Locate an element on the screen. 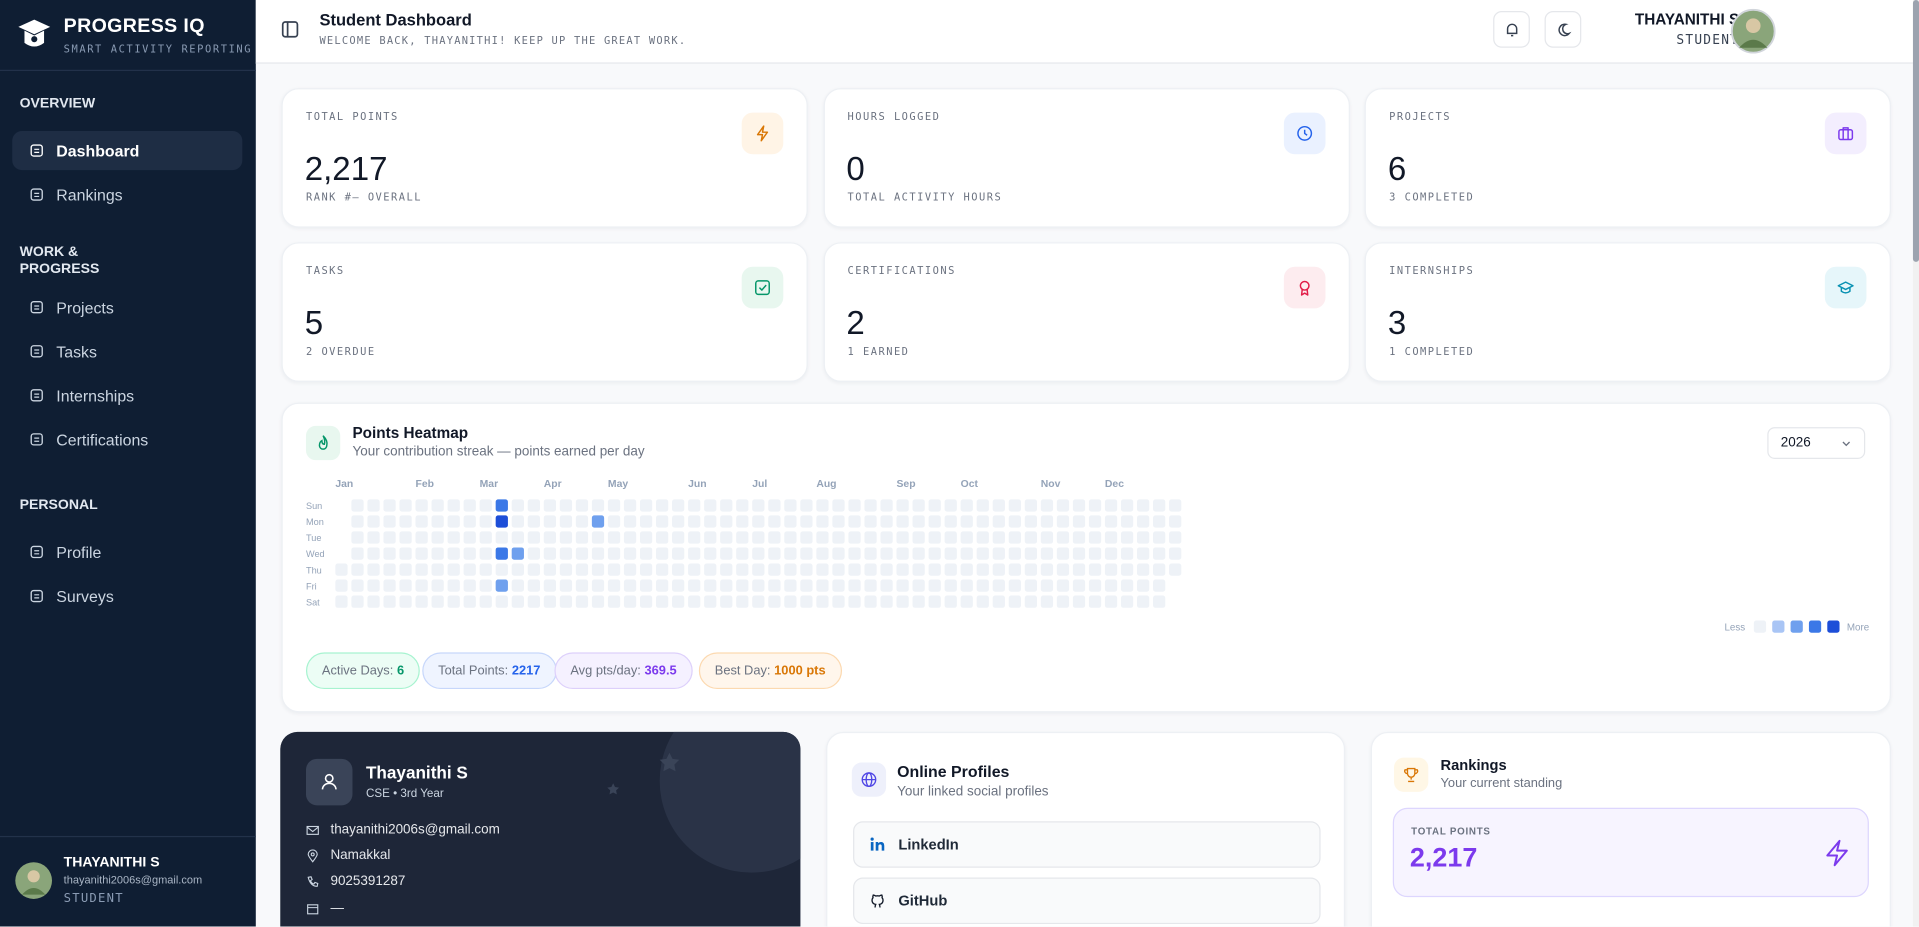  nav-item: Profile is located at coordinates (127, 551).